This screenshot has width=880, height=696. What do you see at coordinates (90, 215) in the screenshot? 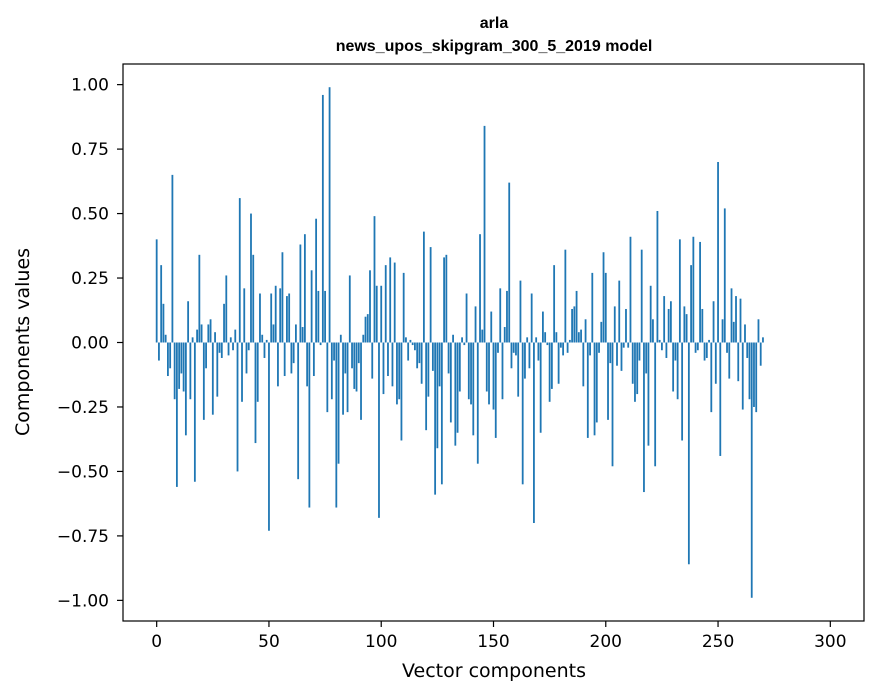
I see `y-tick-label: 0.50` at bounding box center [90, 215].